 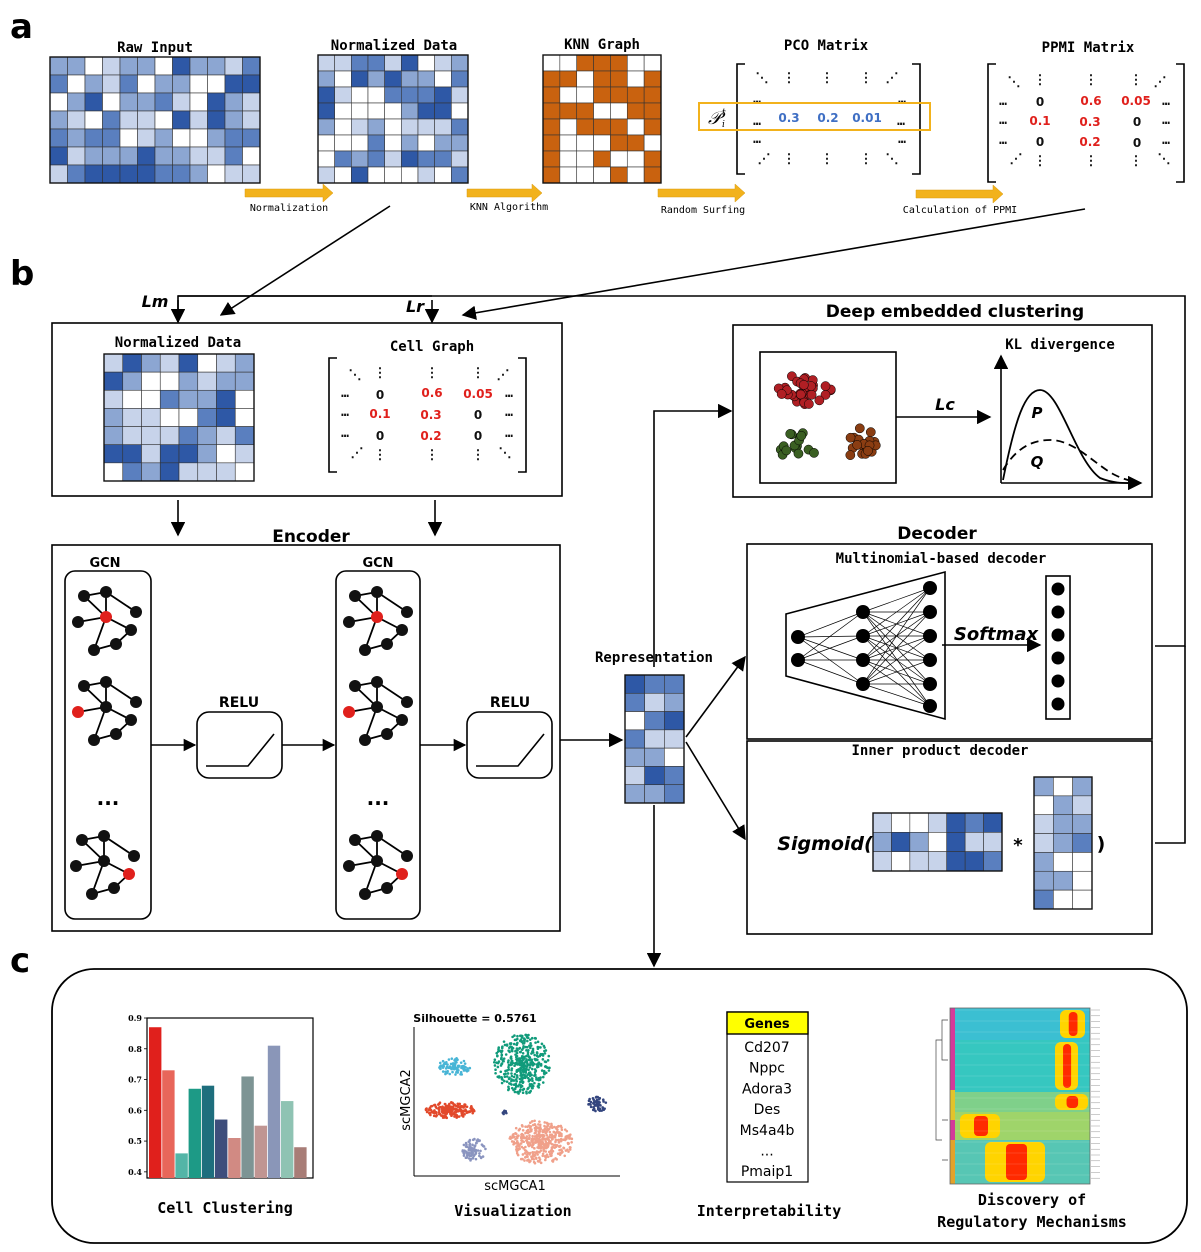 I want to click on cell-graph-value: 0, so click(x=380, y=436).